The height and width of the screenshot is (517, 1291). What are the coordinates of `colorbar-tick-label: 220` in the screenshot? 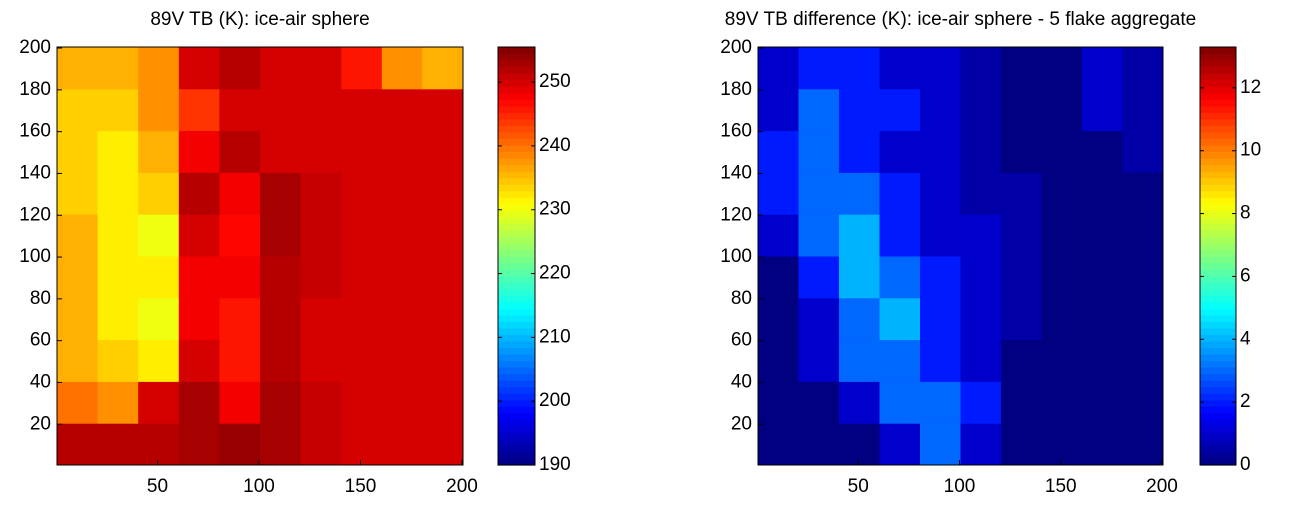 It's located at (555, 273).